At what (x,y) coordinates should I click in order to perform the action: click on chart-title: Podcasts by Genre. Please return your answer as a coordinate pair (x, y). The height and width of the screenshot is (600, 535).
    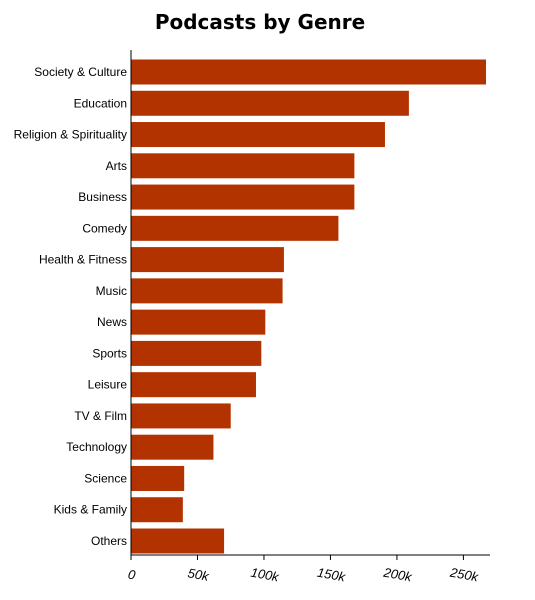
    Looking at the image, I should click on (260, 22).